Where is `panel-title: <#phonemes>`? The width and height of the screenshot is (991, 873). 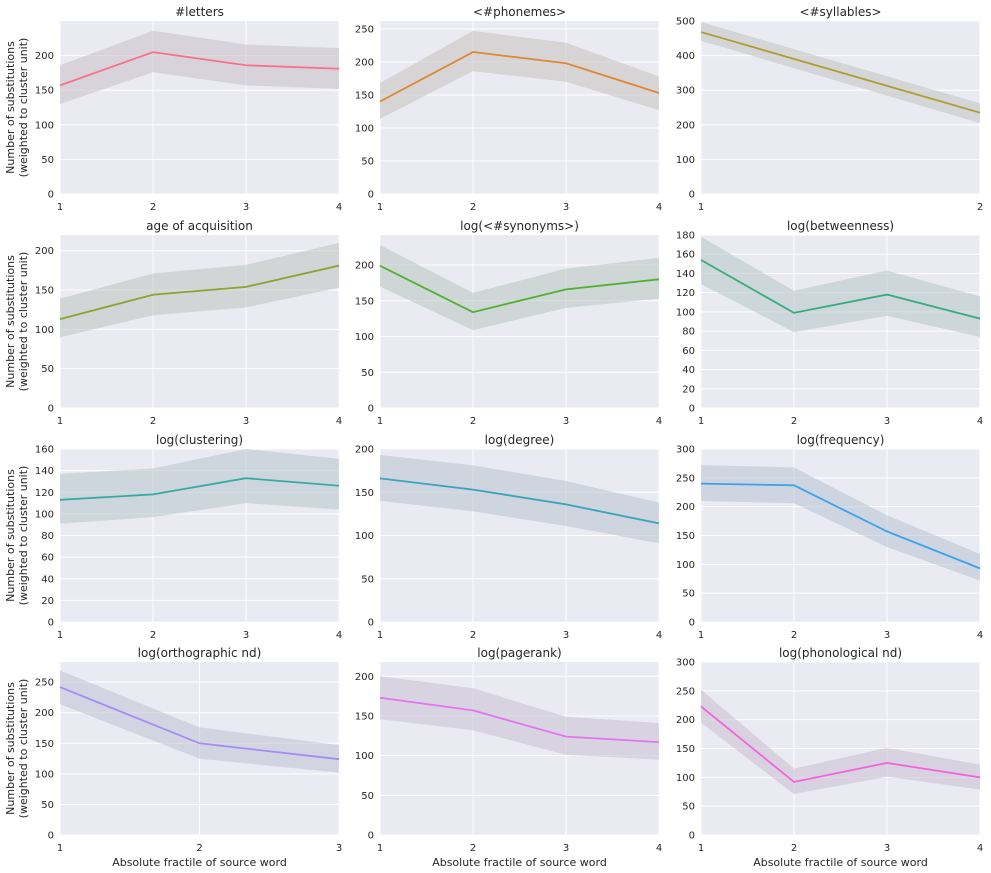 panel-title: <#phonemes> is located at coordinates (519, 12).